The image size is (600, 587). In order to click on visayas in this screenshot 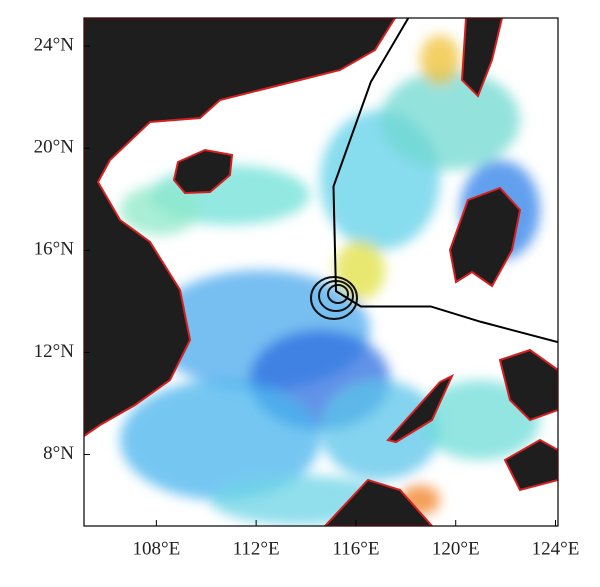, I will do `click(528, 385)`.